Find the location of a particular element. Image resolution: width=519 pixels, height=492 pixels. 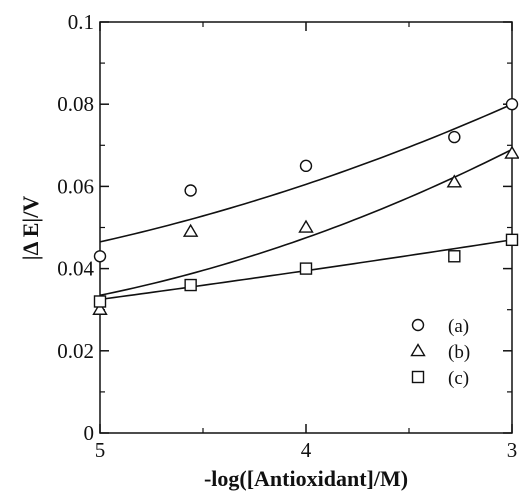

x-tick-label: 3 is located at coordinates (512, 450).